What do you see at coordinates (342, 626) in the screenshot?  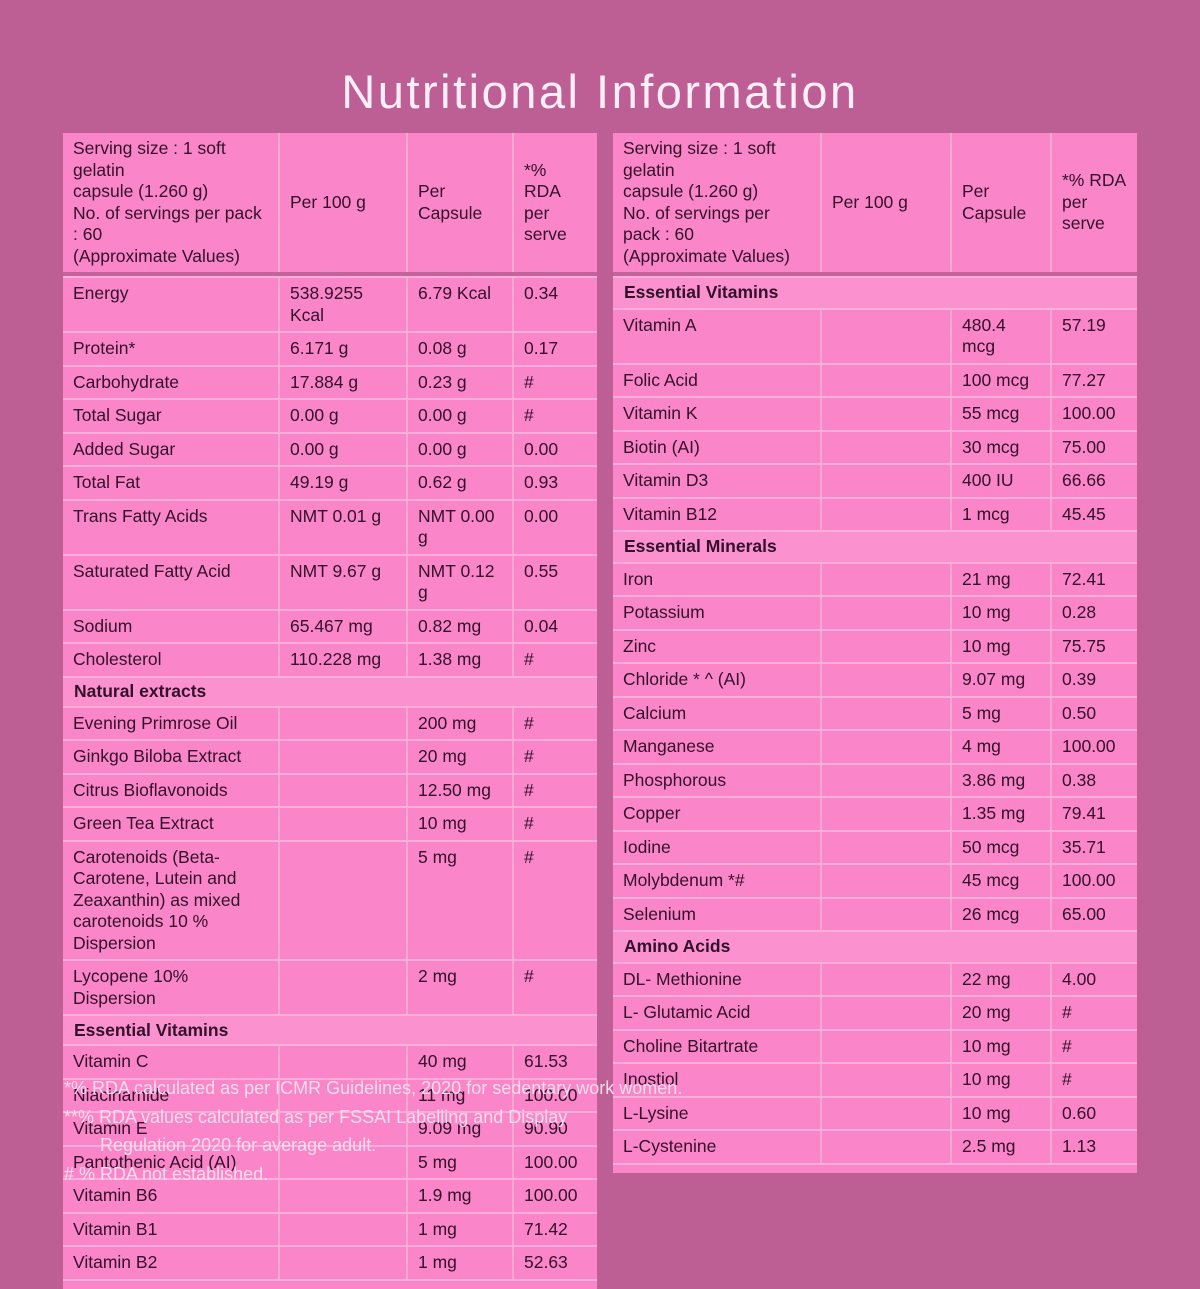 I see `value-per-100g: 65.467 mg` at bounding box center [342, 626].